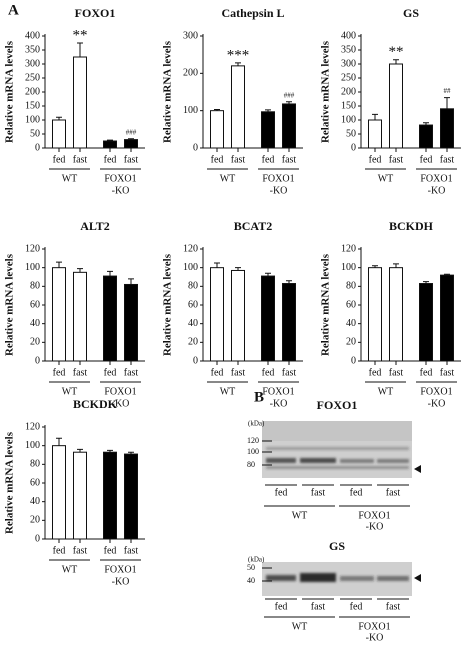 This screenshot has width=474, height=647. Describe the element at coordinates (348, 49) in the screenshot. I see `y-tick-label: 350` at that location.